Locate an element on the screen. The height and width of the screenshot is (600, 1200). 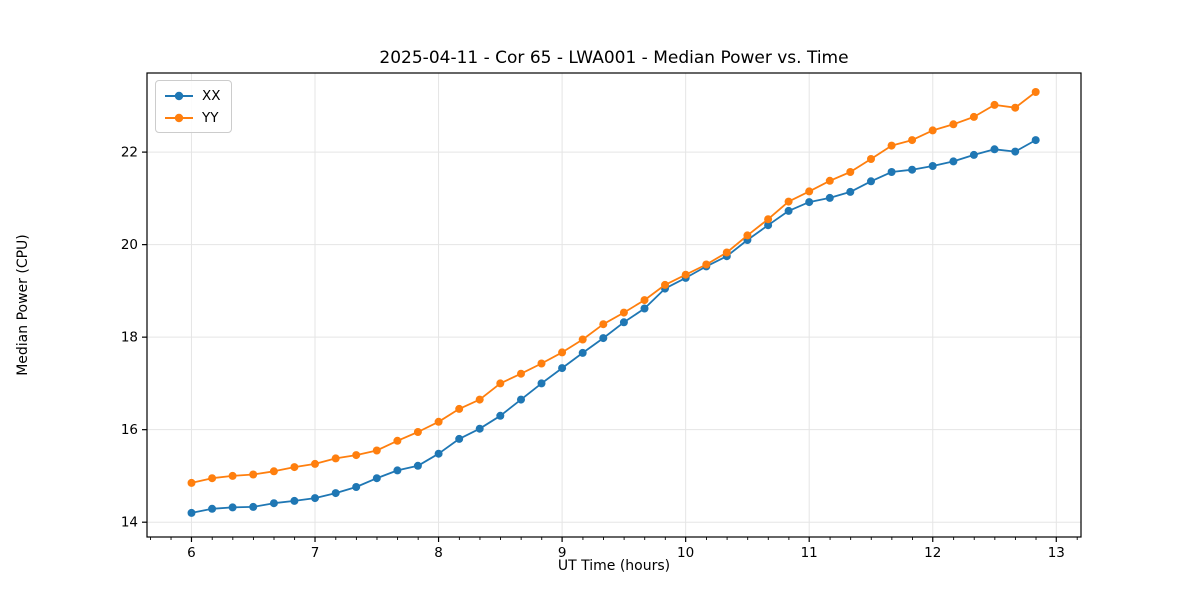
x-tick-label: 7 is located at coordinates (315, 553).